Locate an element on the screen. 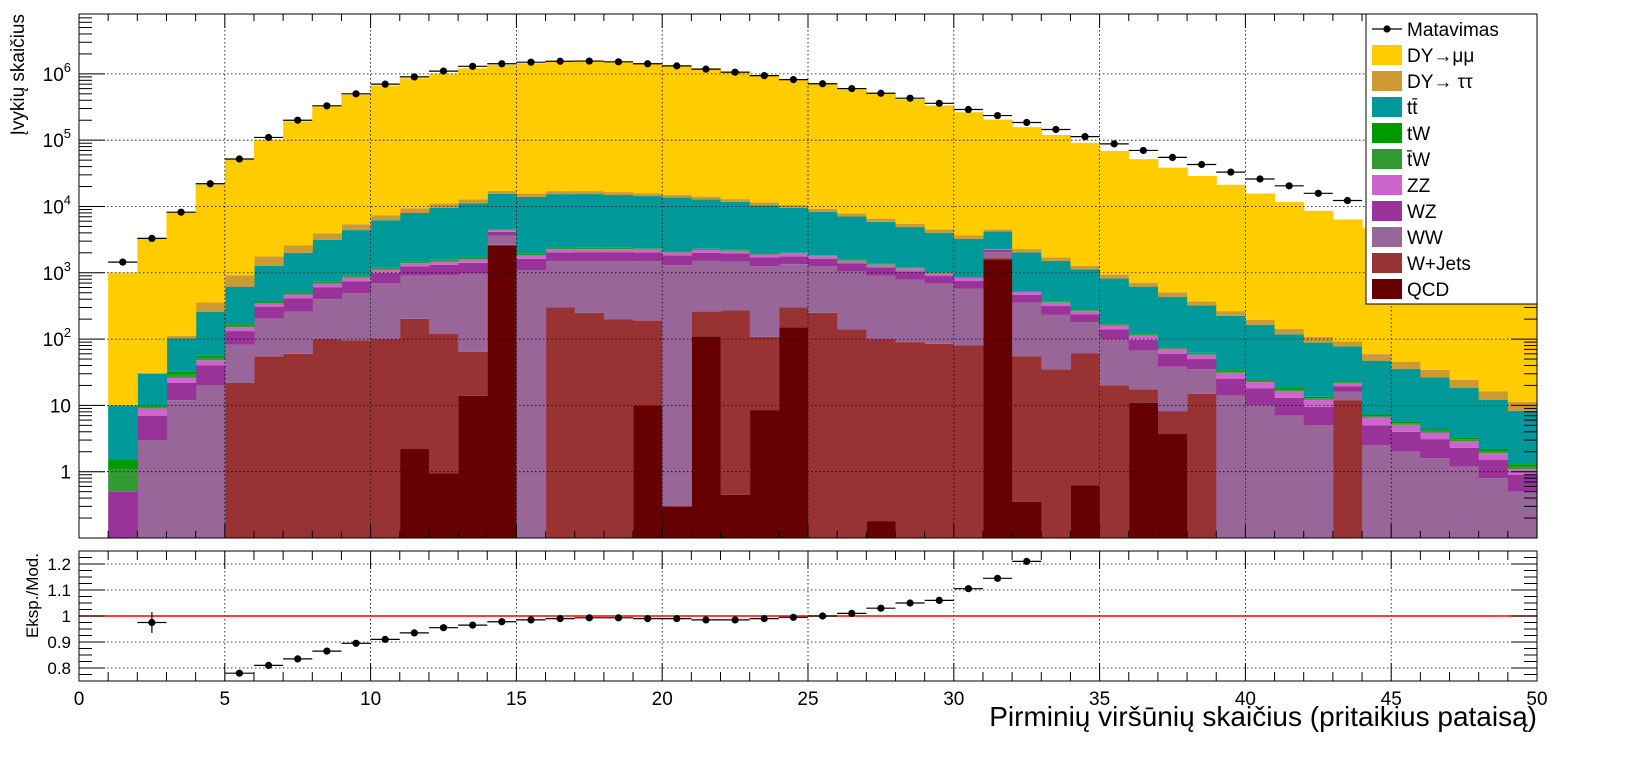 This screenshot has height=780, width=1650. y-tick-label: 10³ is located at coordinates (57, 272).